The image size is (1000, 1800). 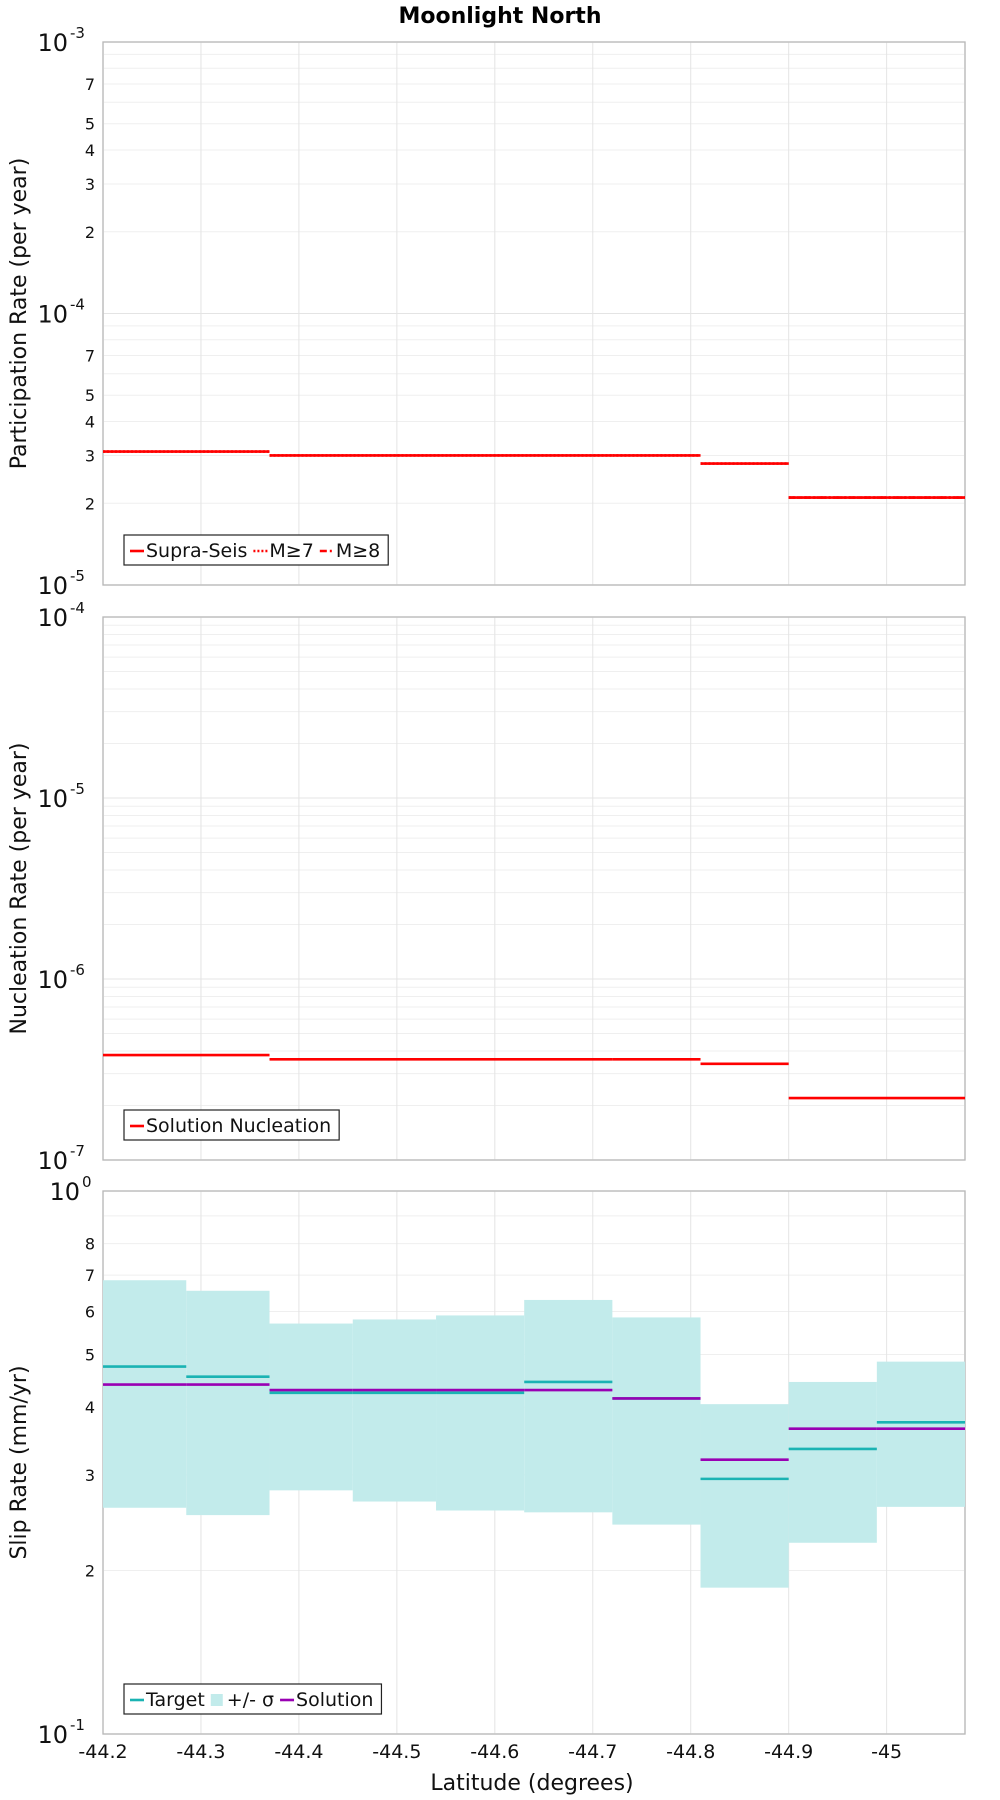 I want to click on legend-entry: Supra-Seis, so click(x=196, y=551).